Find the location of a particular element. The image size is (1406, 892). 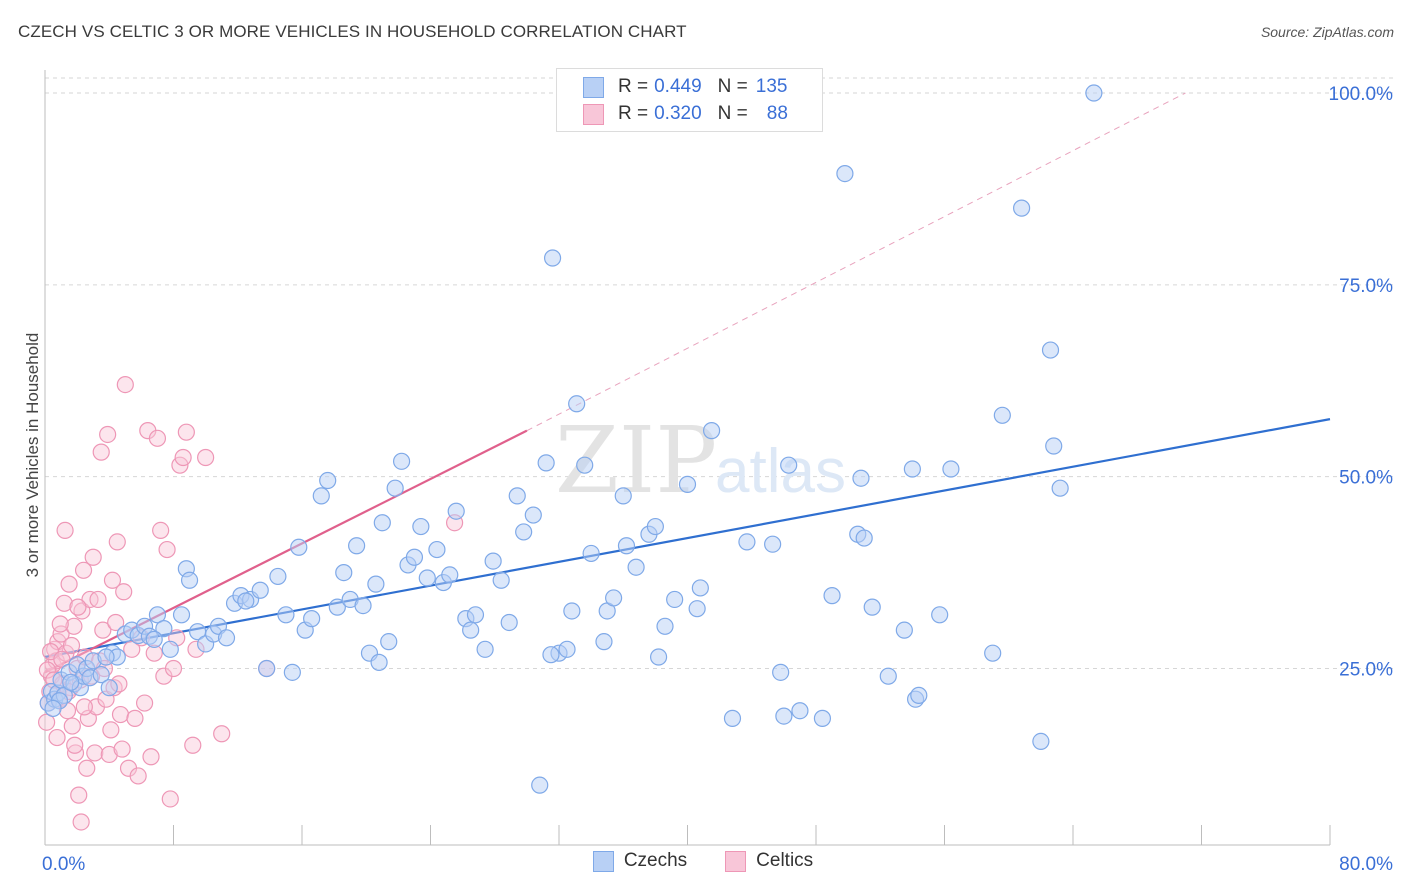

legend-r-label: R = is located at coordinates (633, 86).